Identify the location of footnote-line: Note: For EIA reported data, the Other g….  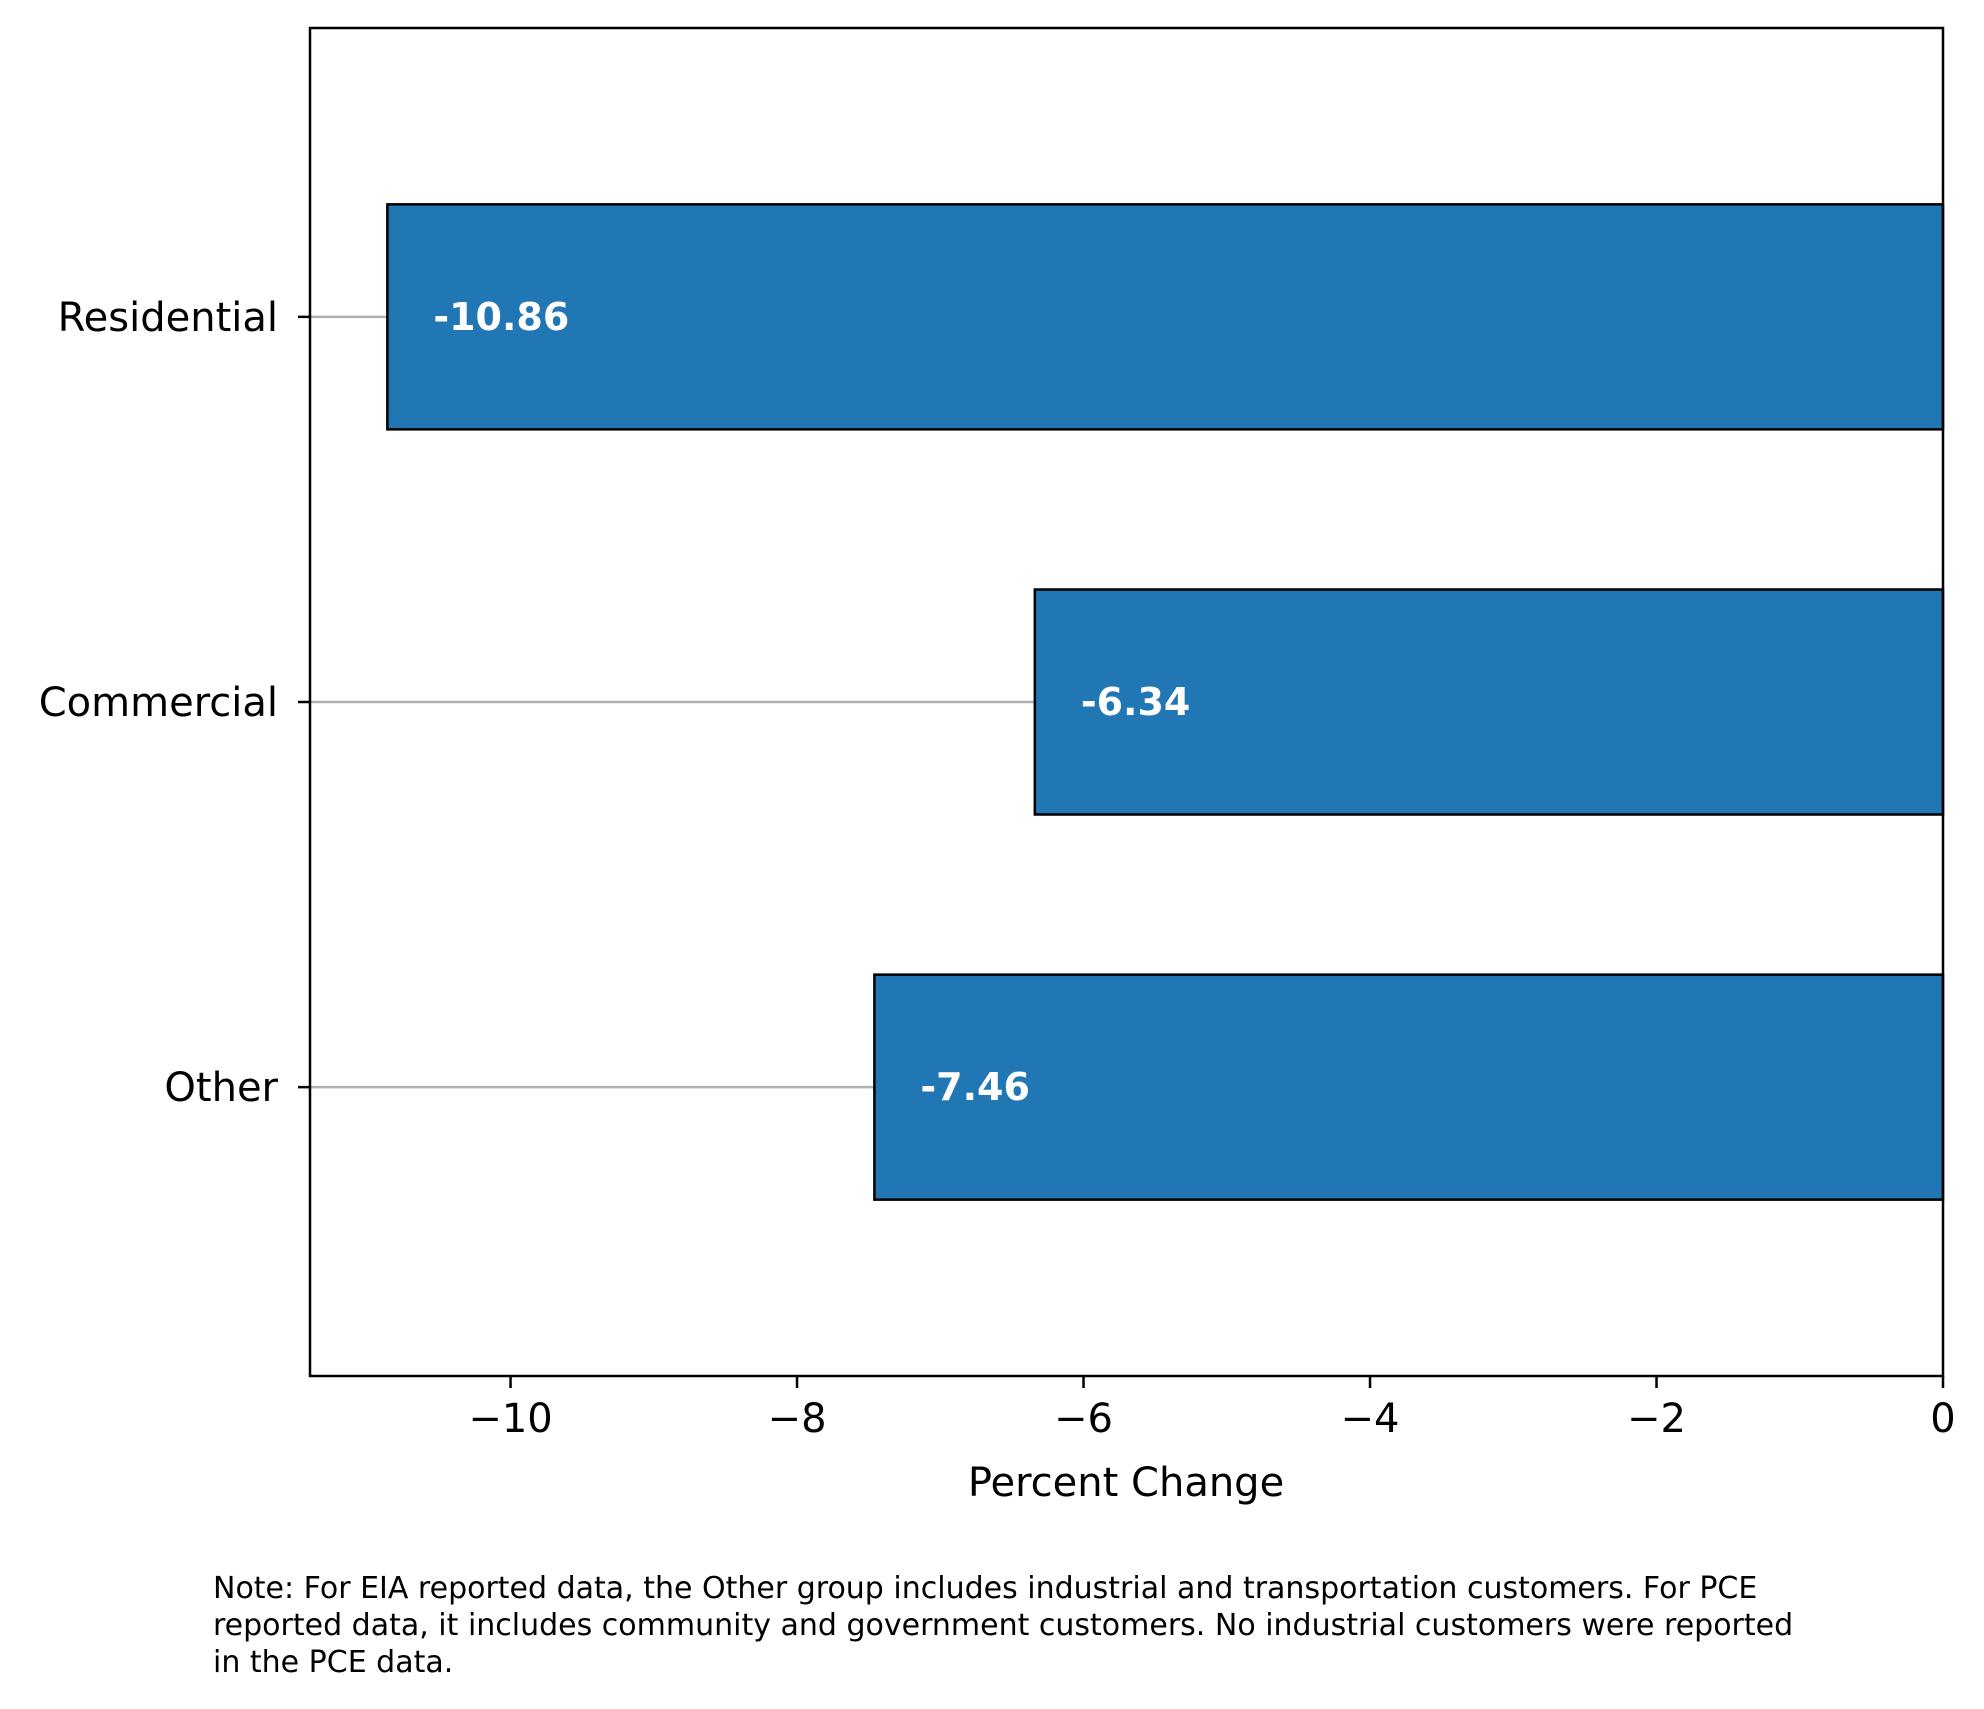
(985, 1588).